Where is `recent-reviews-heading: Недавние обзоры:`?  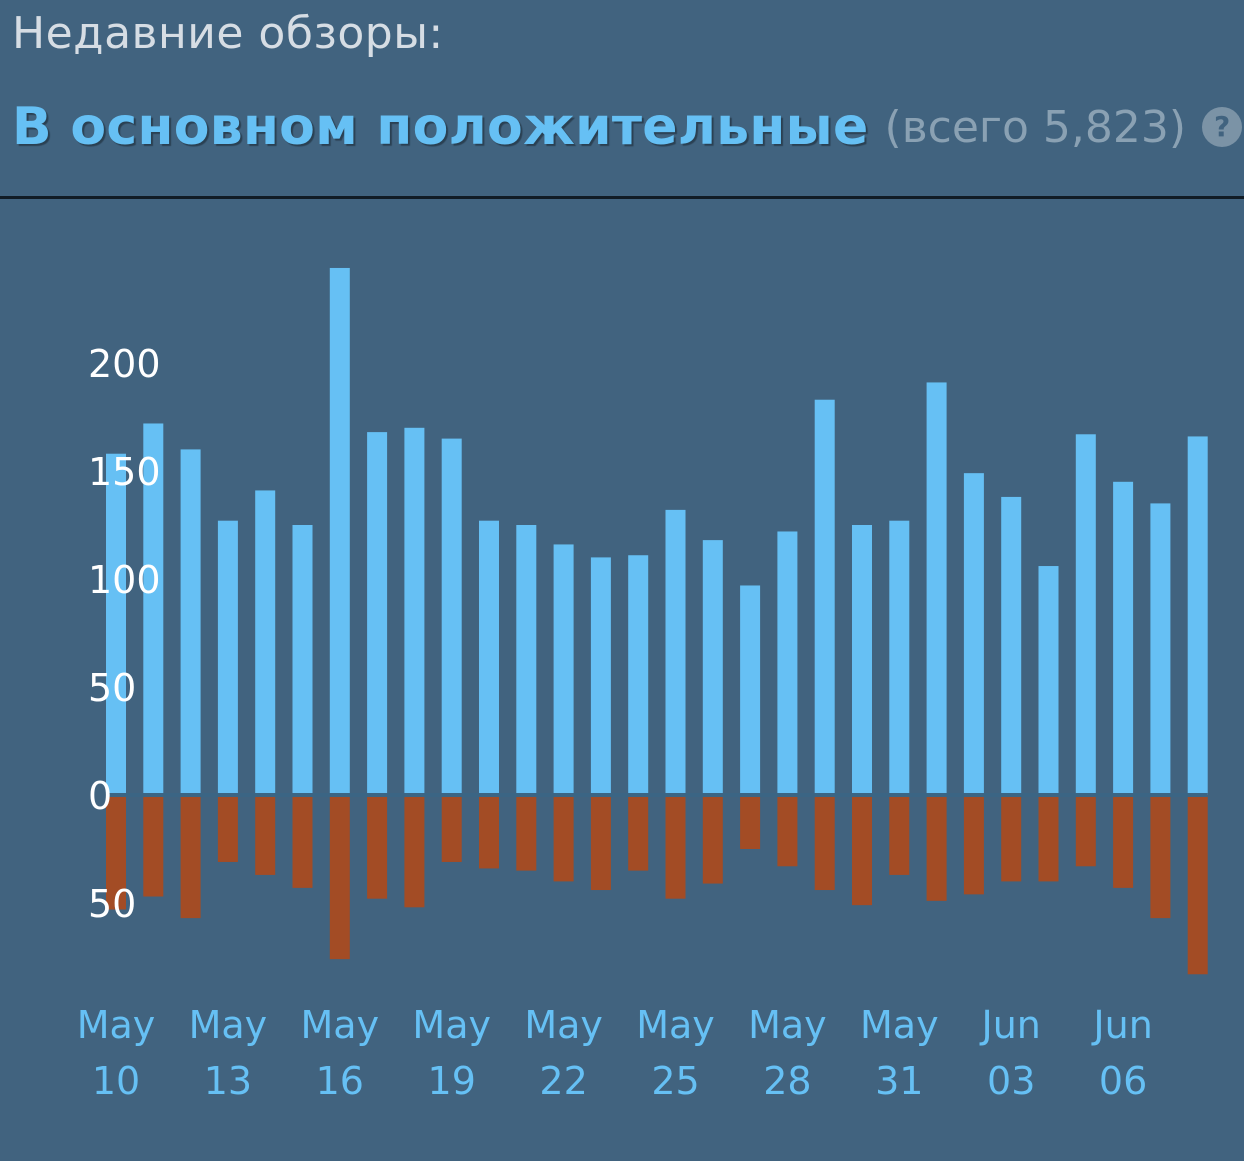
recent-reviews-heading: Недавние обзоры: is located at coordinates (228, 33).